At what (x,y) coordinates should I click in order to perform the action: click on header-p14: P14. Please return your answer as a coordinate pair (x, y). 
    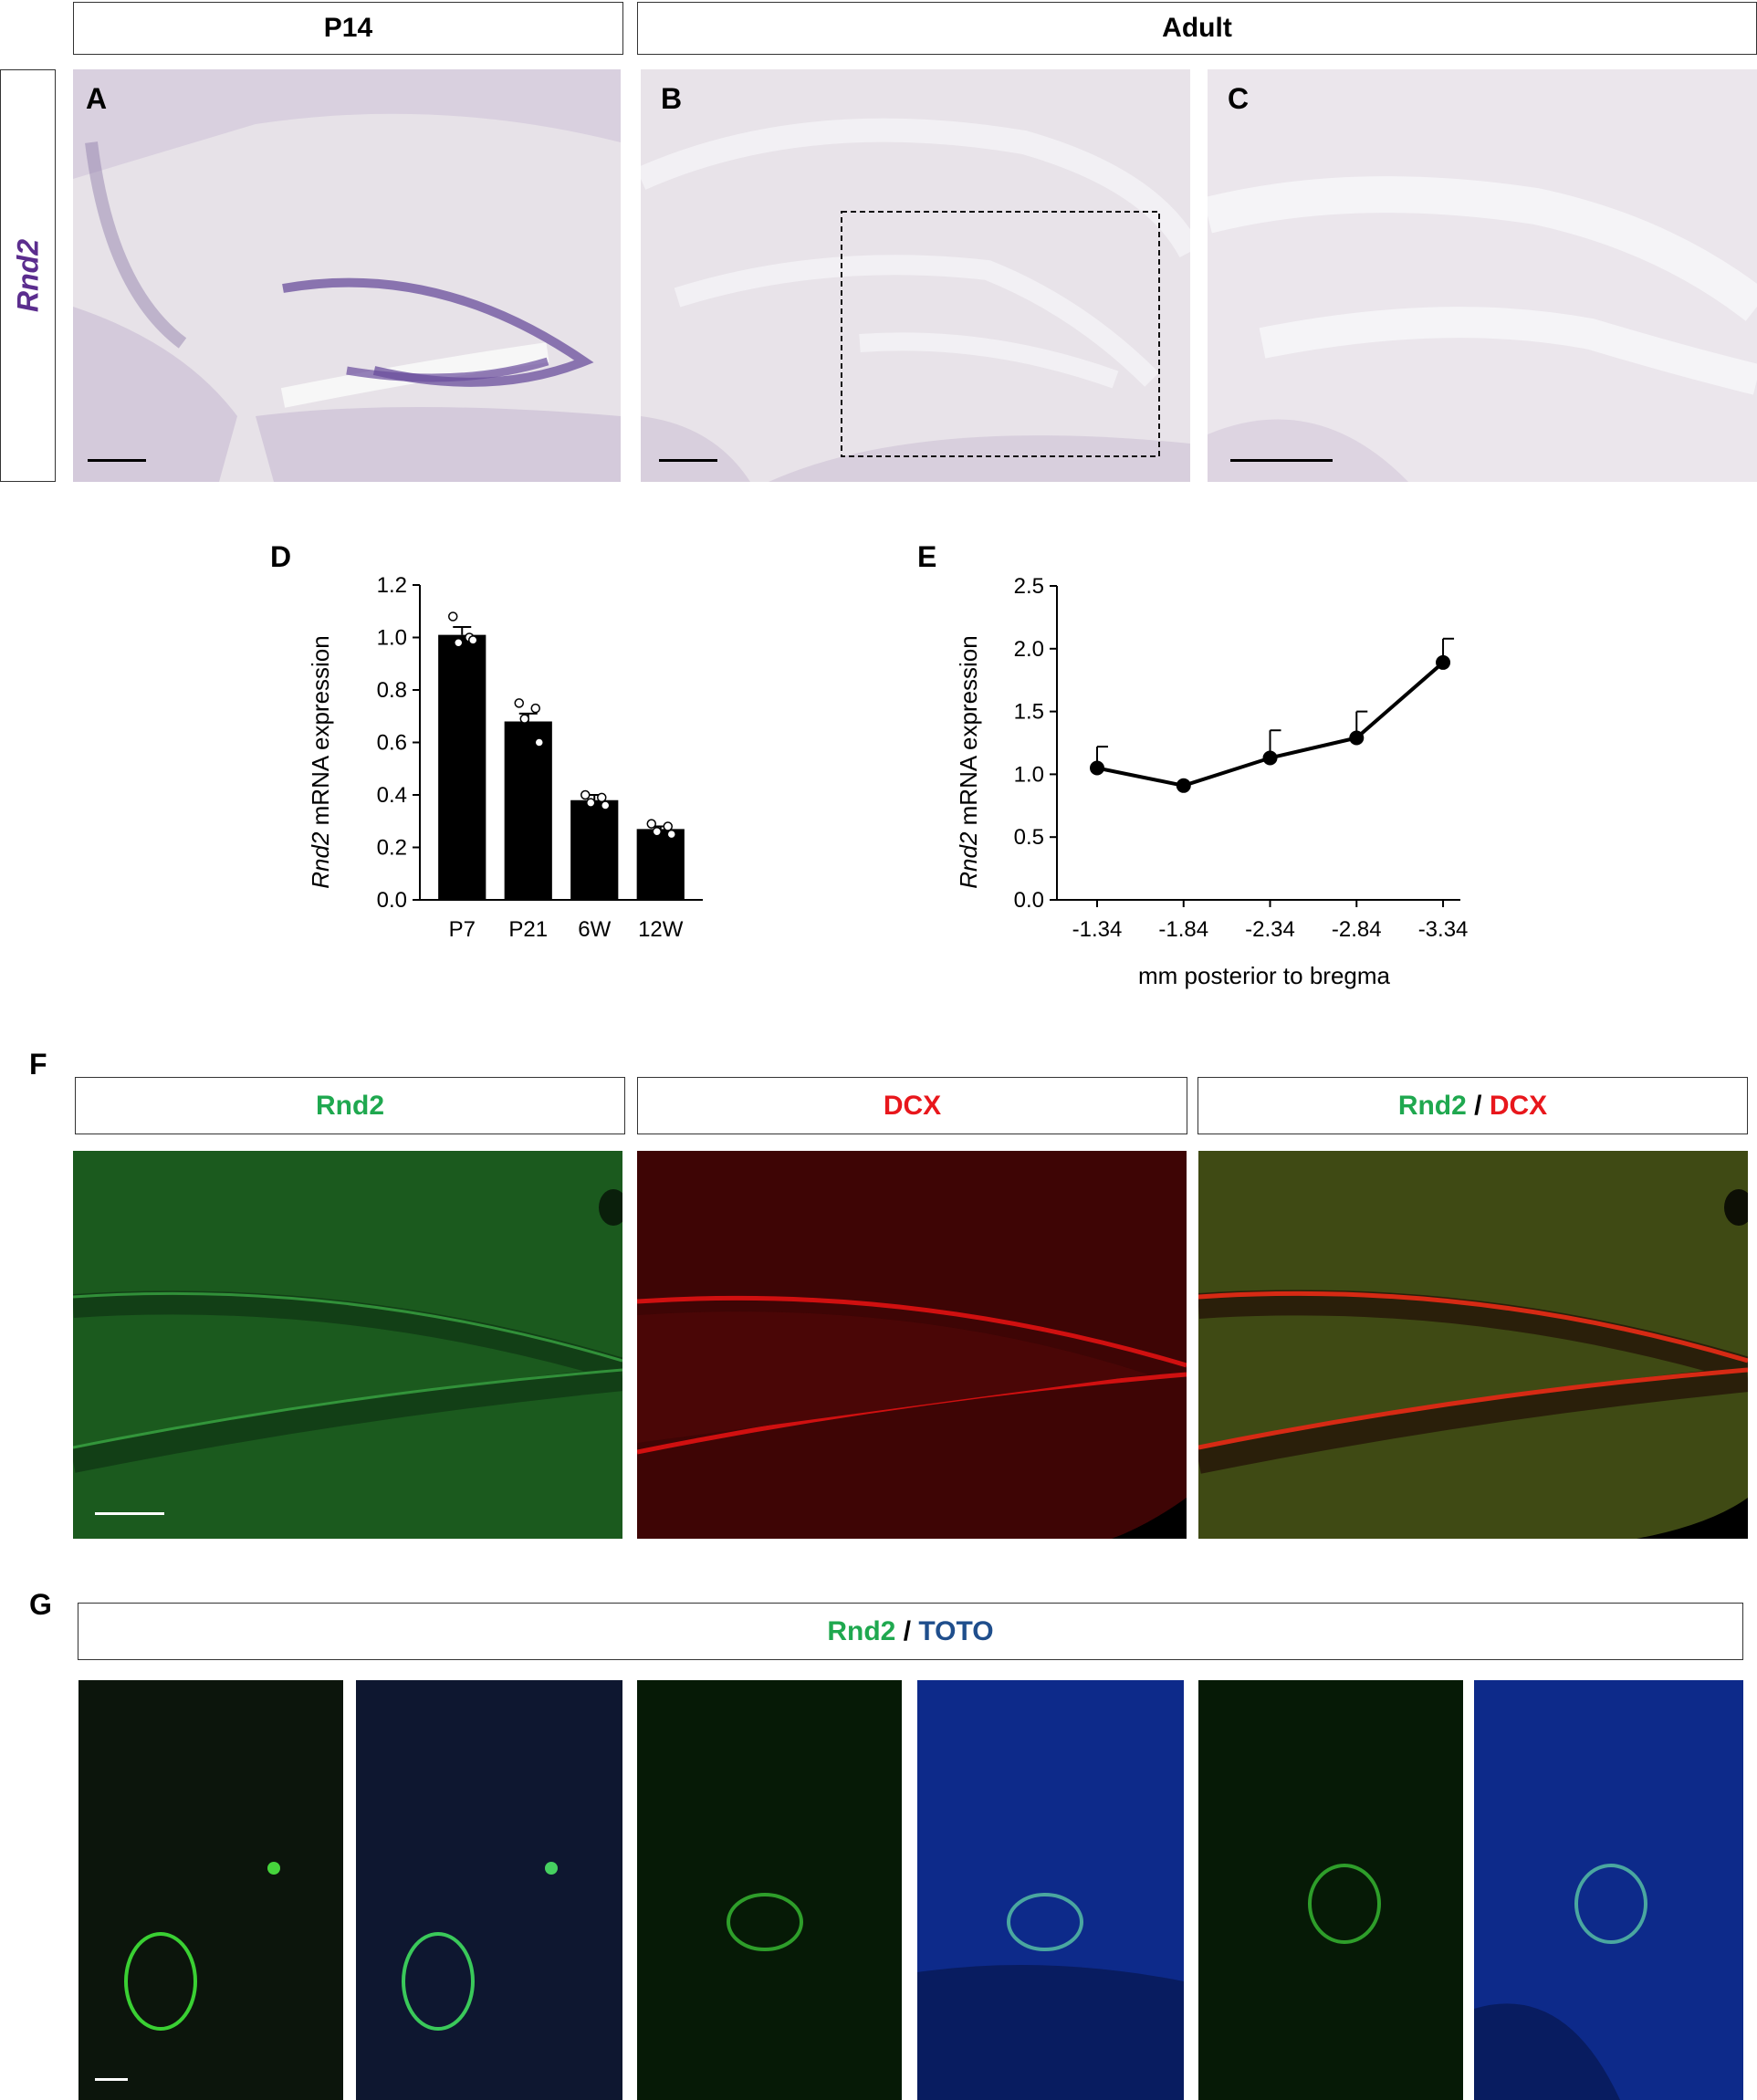
    Looking at the image, I should click on (348, 28).